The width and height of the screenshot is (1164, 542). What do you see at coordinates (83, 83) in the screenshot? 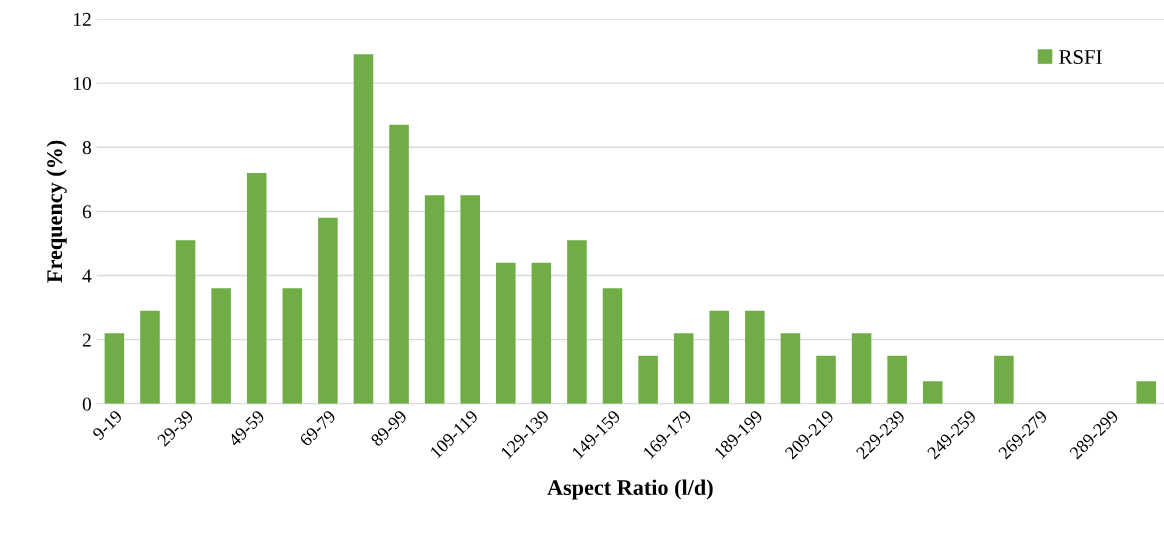
I see `y-tick-label: 10` at bounding box center [83, 83].